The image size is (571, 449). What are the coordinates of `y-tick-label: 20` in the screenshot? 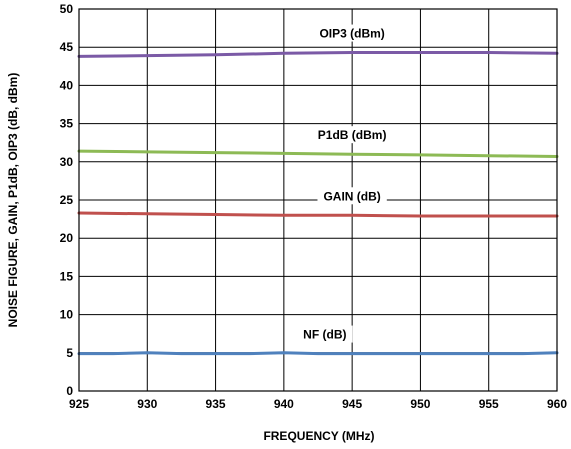 It's located at (67, 238).